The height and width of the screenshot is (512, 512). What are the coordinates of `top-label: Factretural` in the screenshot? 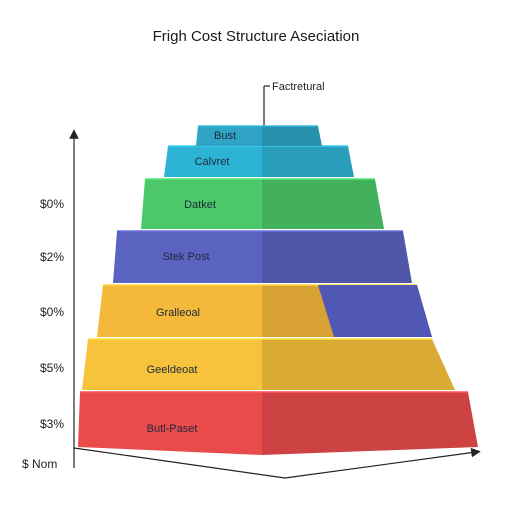 It's located at (298, 87).